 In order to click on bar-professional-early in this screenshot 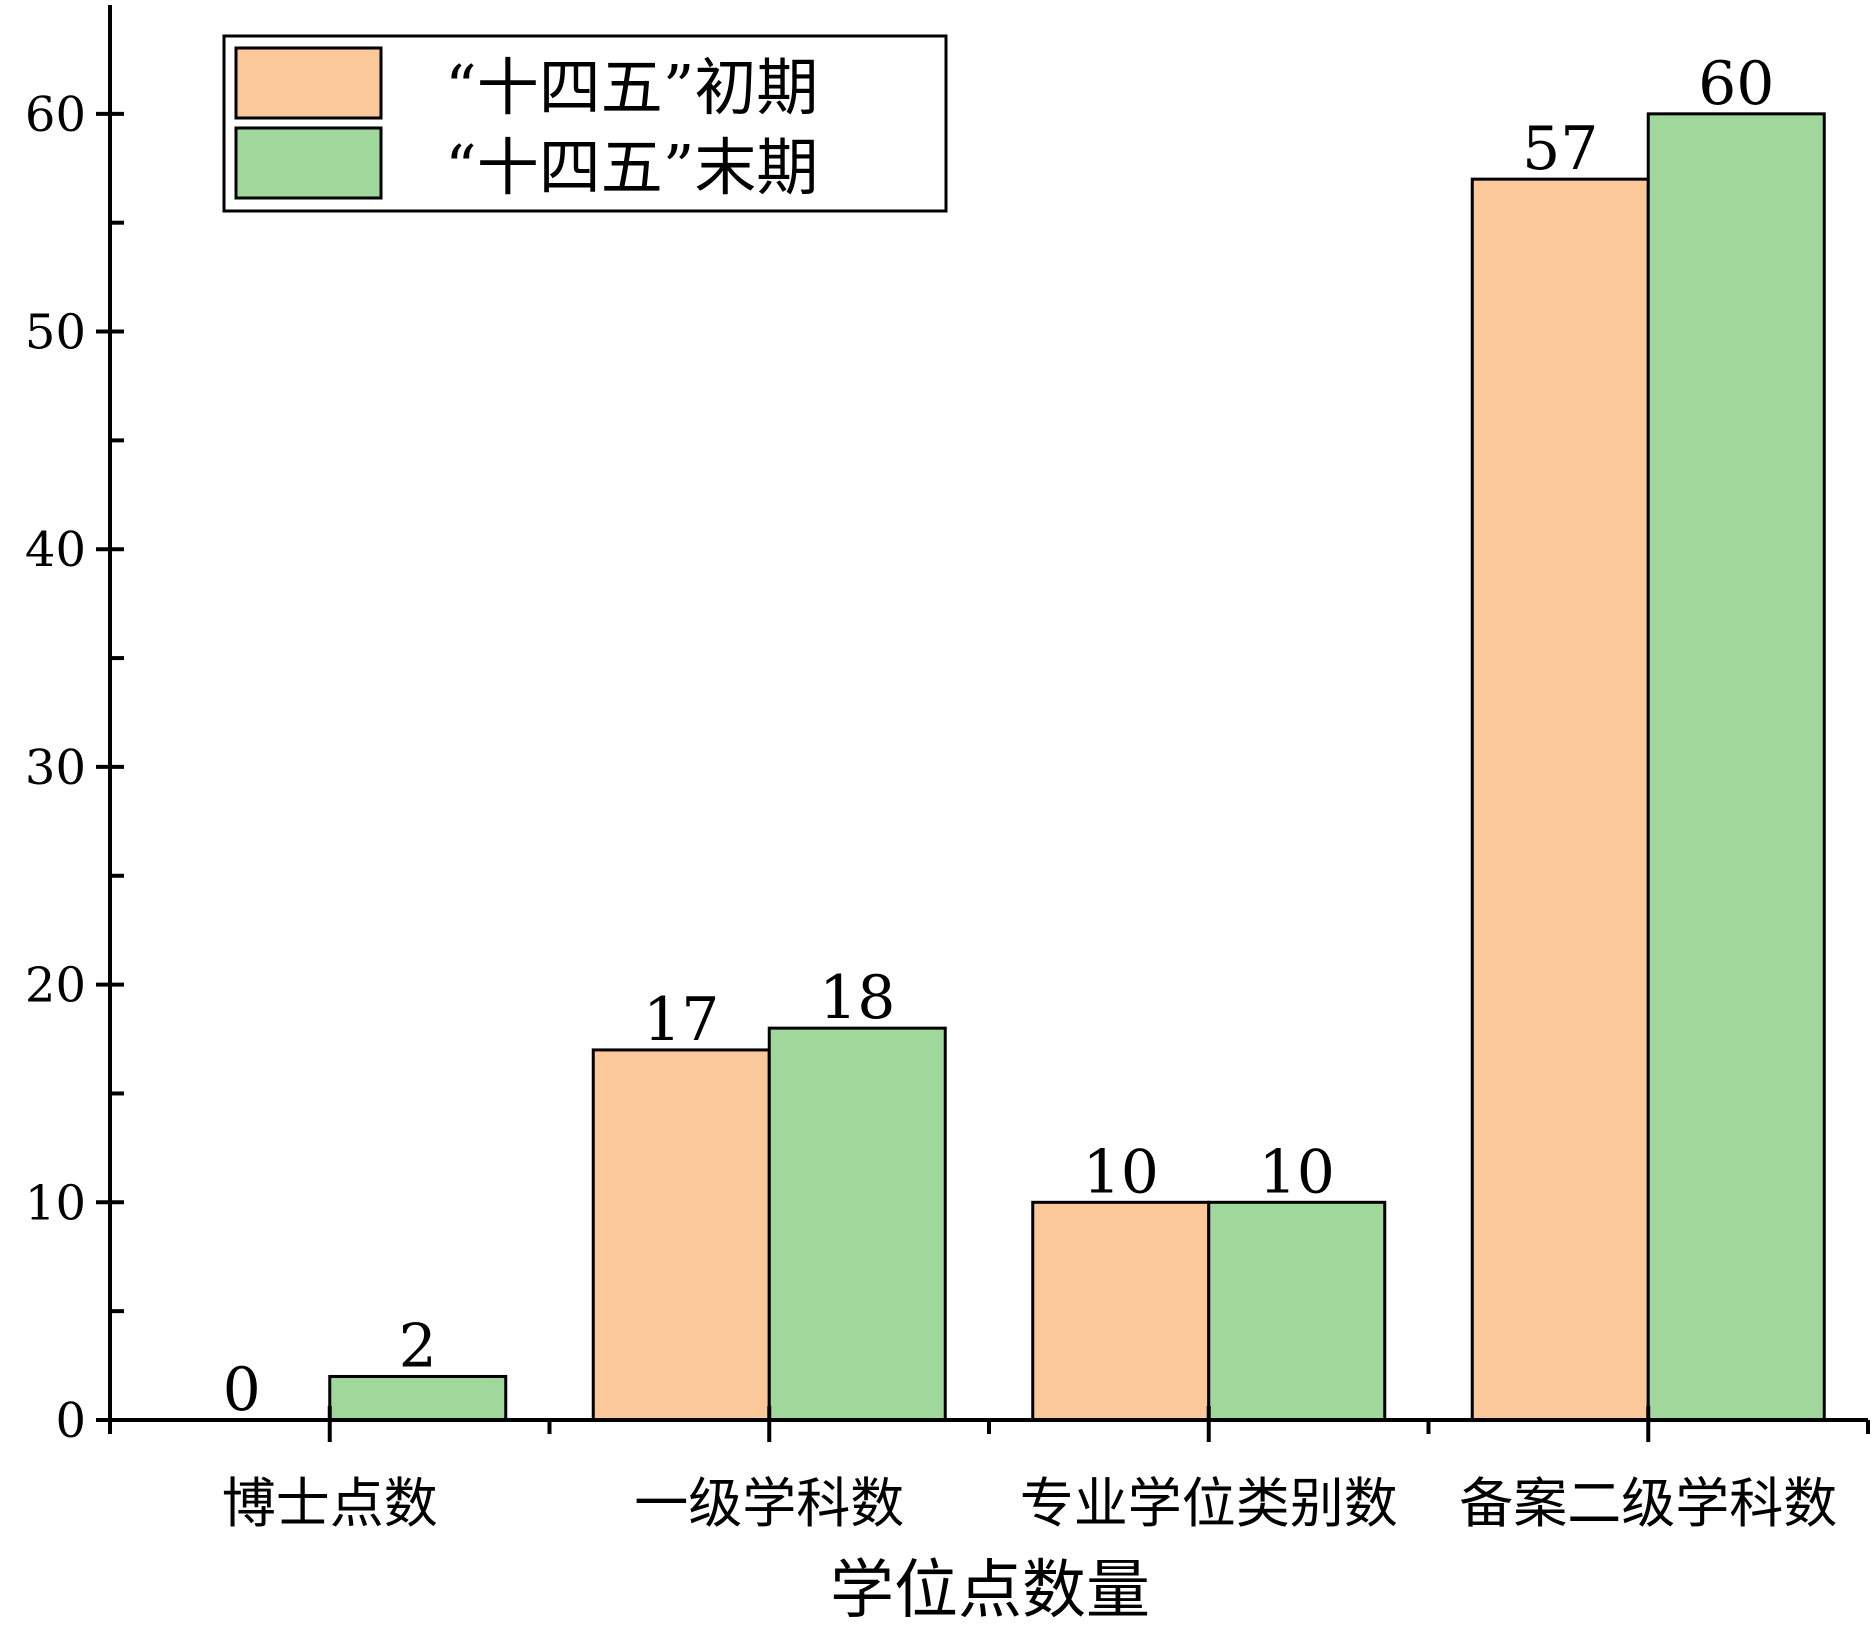, I will do `click(1121, 1311)`.